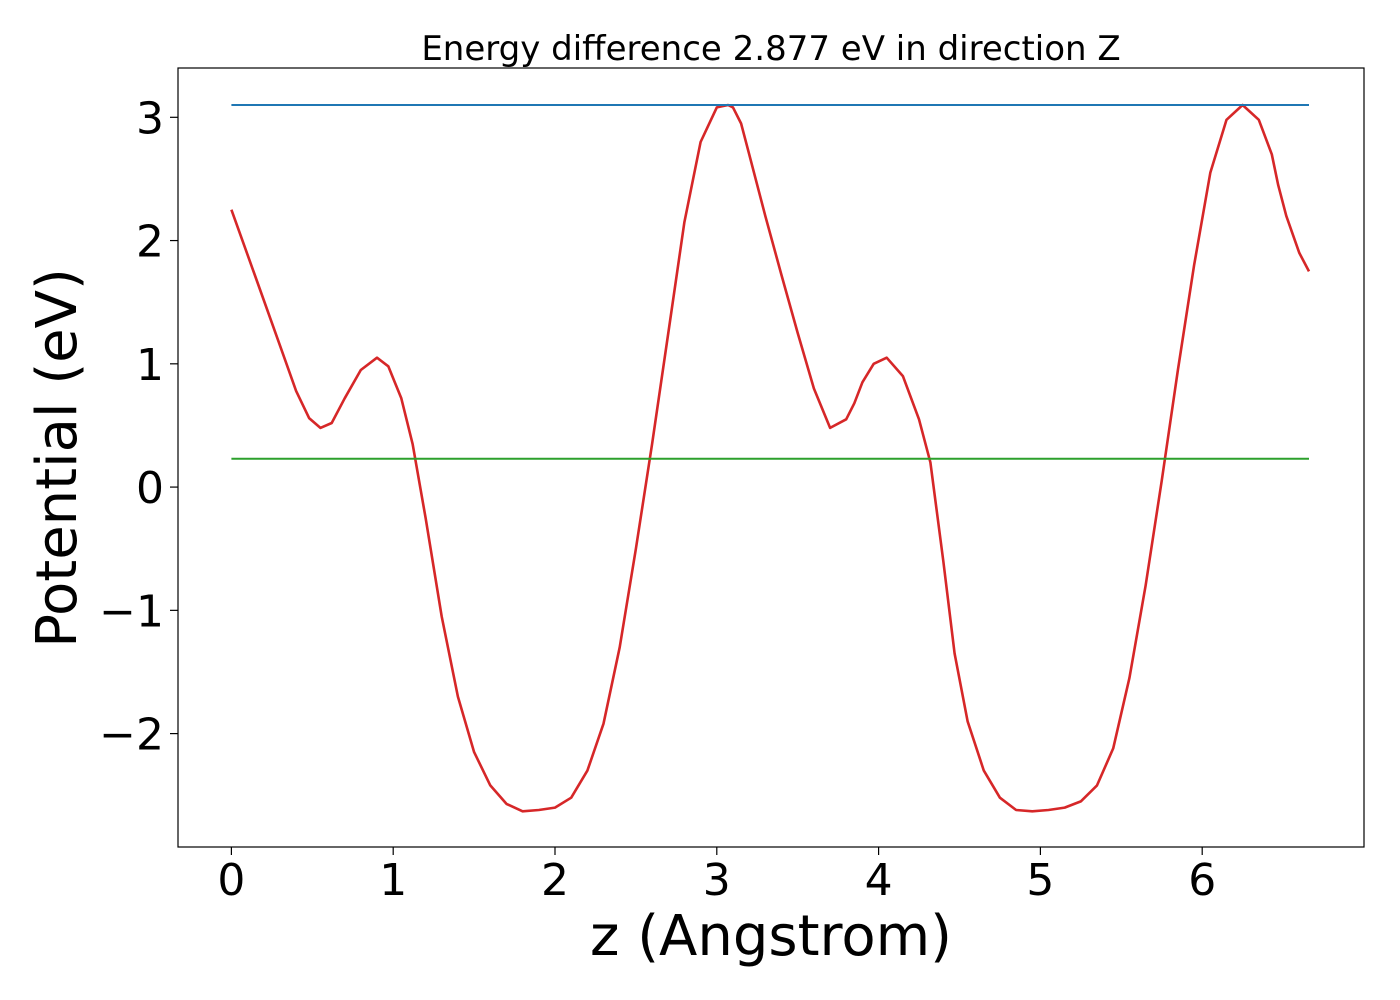 The height and width of the screenshot is (1000, 1400). What do you see at coordinates (150, 242) in the screenshot?
I see `y-tick-label: 2` at bounding box center [150, 242].